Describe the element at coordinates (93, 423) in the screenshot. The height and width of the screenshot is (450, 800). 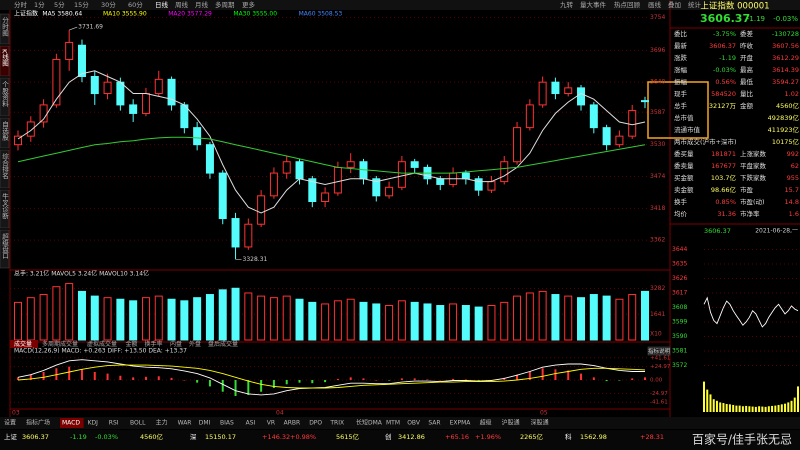
I see `indicator-tab: KDJ` at that location.